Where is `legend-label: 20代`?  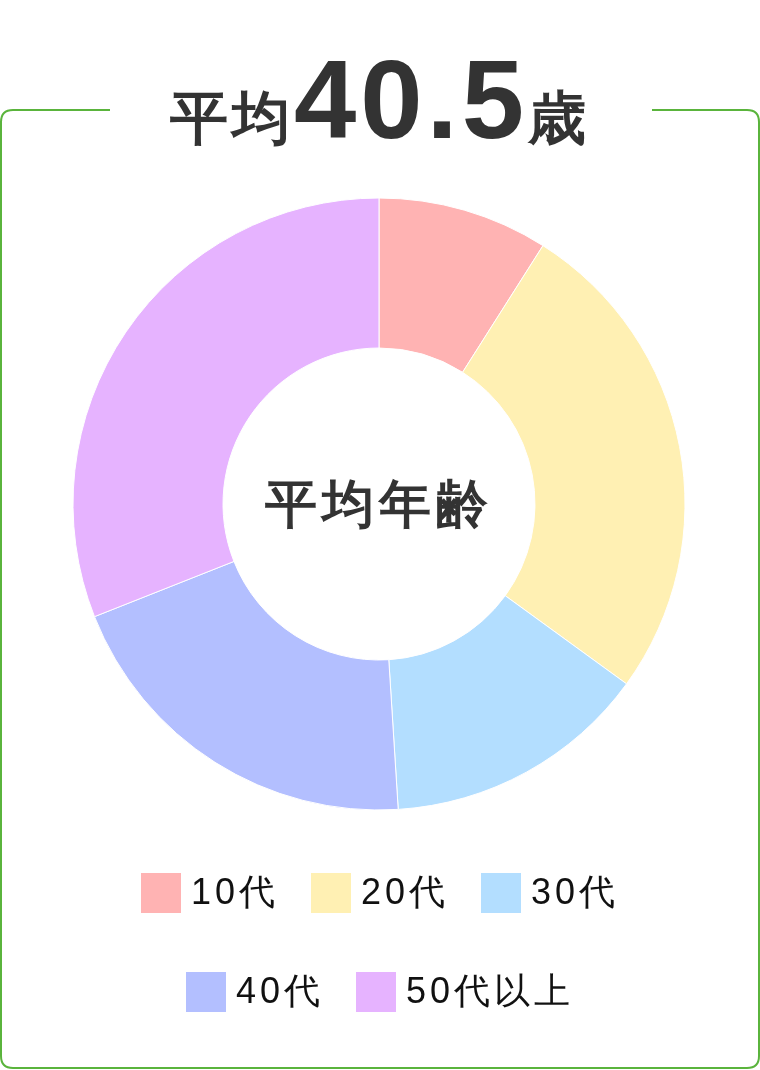
legend-label: 20代 is located at coordinates (405, 891).